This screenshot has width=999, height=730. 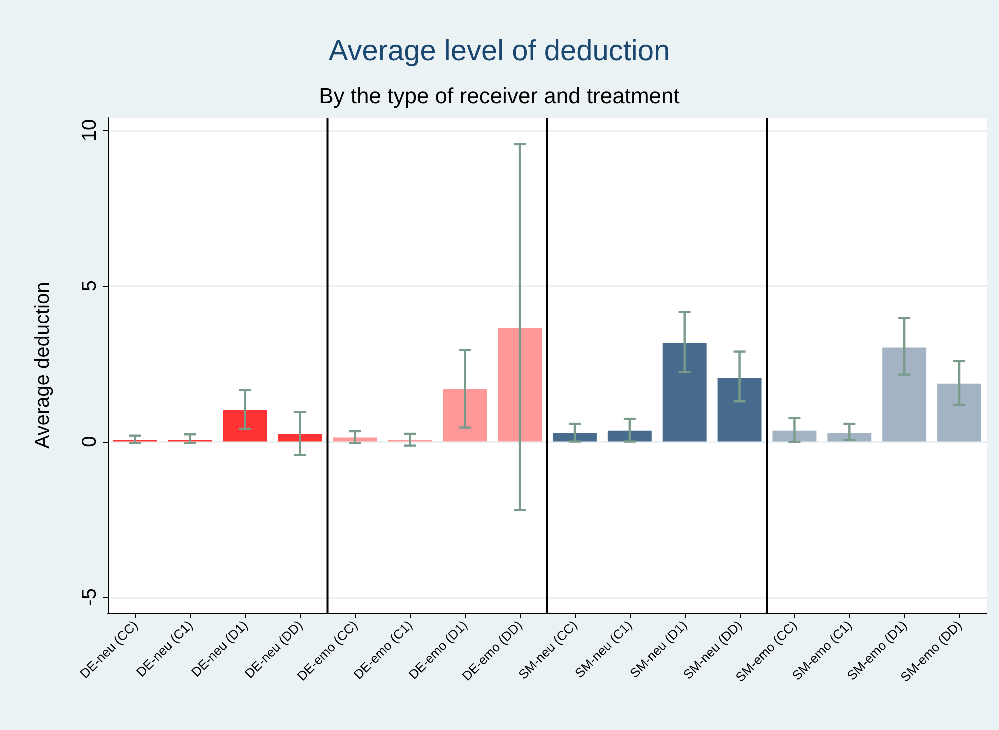 I want to click on chart-title: Average level of deduction, so click(x=499, y=52).